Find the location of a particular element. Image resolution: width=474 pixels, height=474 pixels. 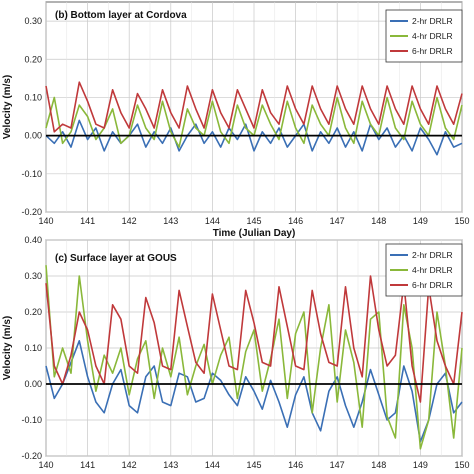

panel1-legend-label-2: 4-hr DRLR is located at coordinates (432, 36).